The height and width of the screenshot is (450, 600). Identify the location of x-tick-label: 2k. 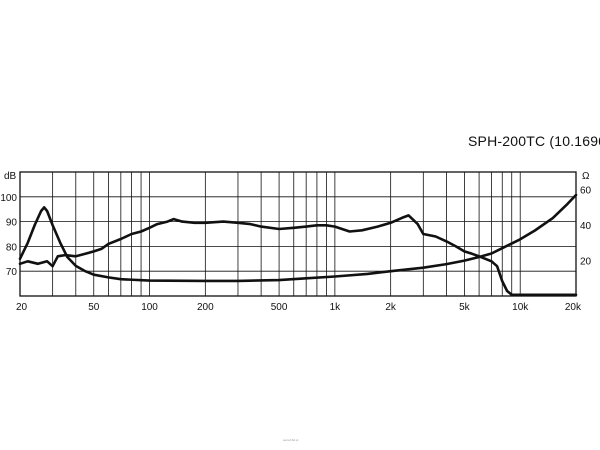
(391, 307).